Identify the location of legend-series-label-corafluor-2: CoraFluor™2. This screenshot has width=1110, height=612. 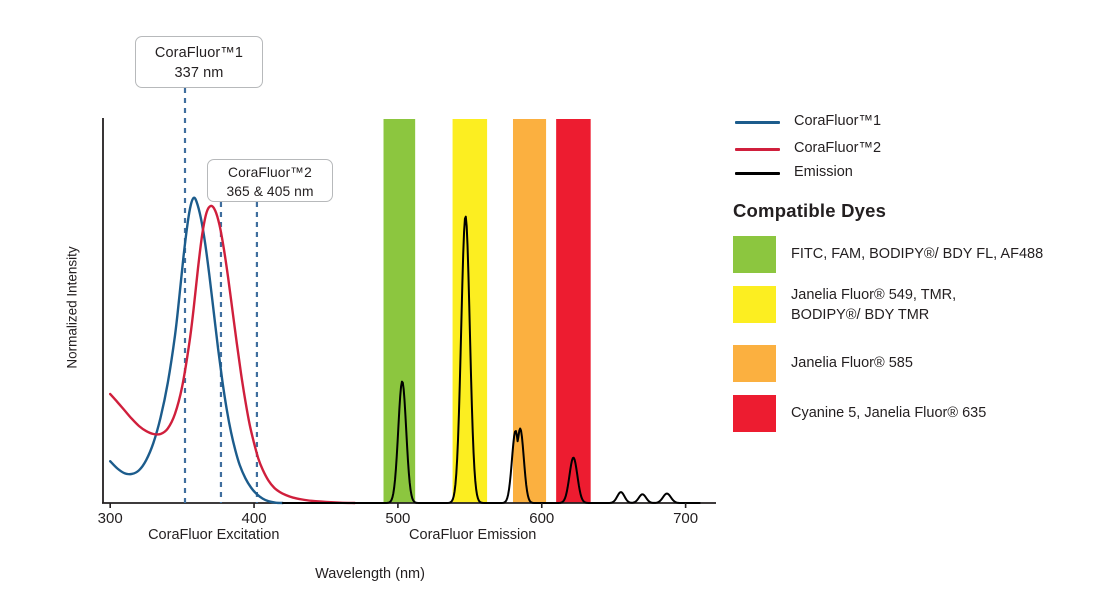
(838, 148).